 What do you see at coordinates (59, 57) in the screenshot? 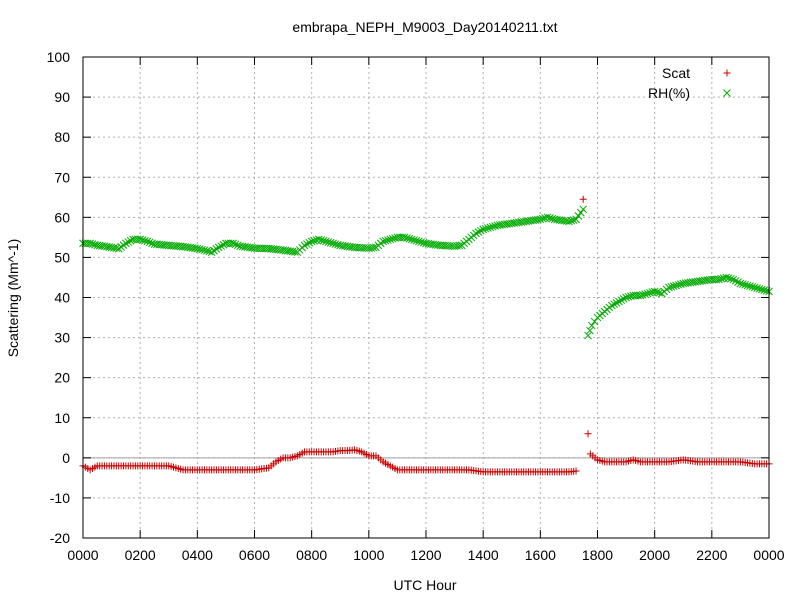
I see `y-tick-label: 100` at bounding box center [59, 57].